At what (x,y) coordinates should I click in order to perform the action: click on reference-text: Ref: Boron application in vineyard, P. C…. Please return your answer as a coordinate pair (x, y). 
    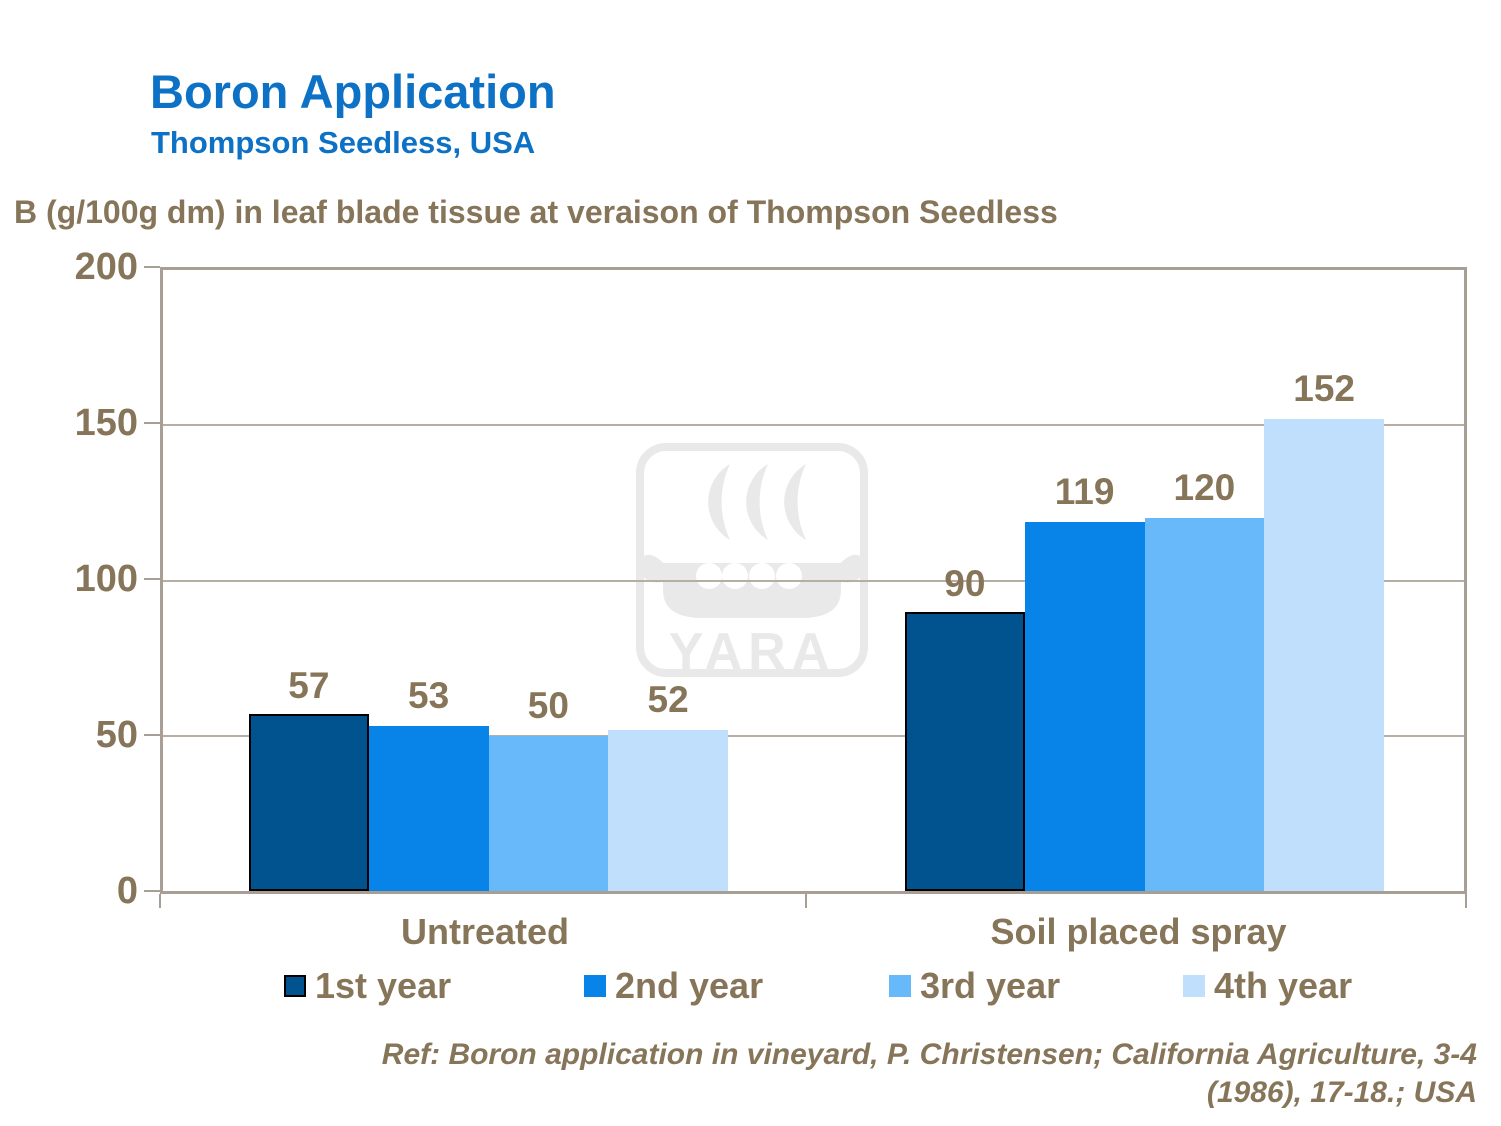
    Looking at the image, I should click on (817, 1074).